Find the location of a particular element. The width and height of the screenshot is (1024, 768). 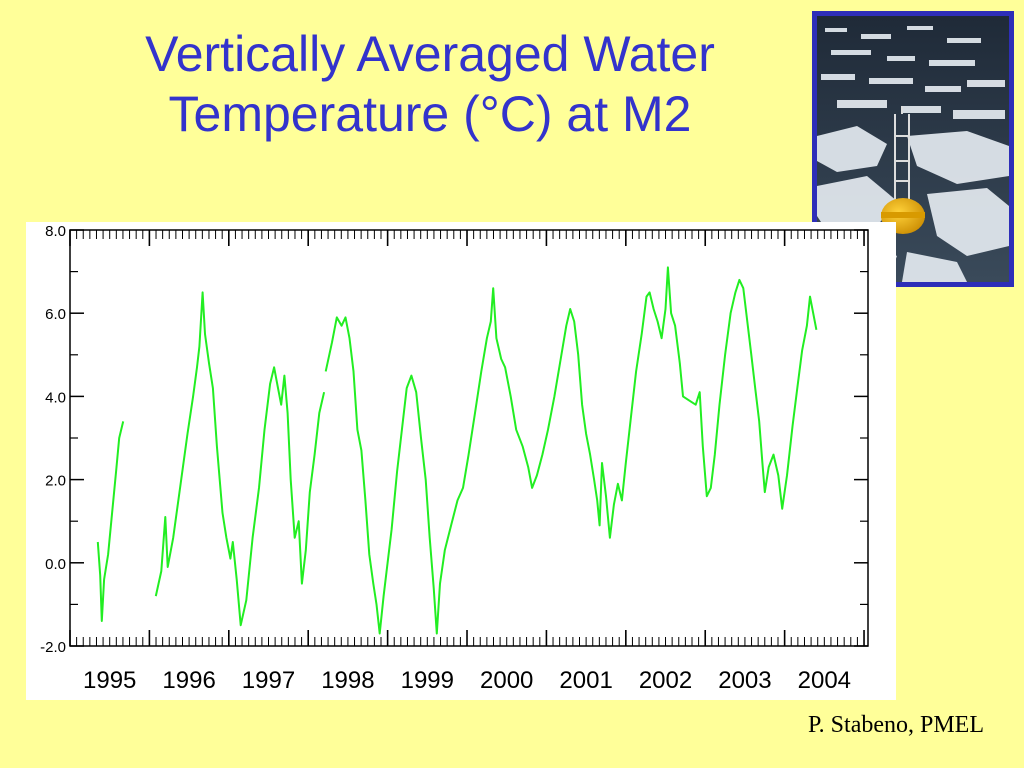

x-tick-label: 1999 is located at coordinates (427, 680).